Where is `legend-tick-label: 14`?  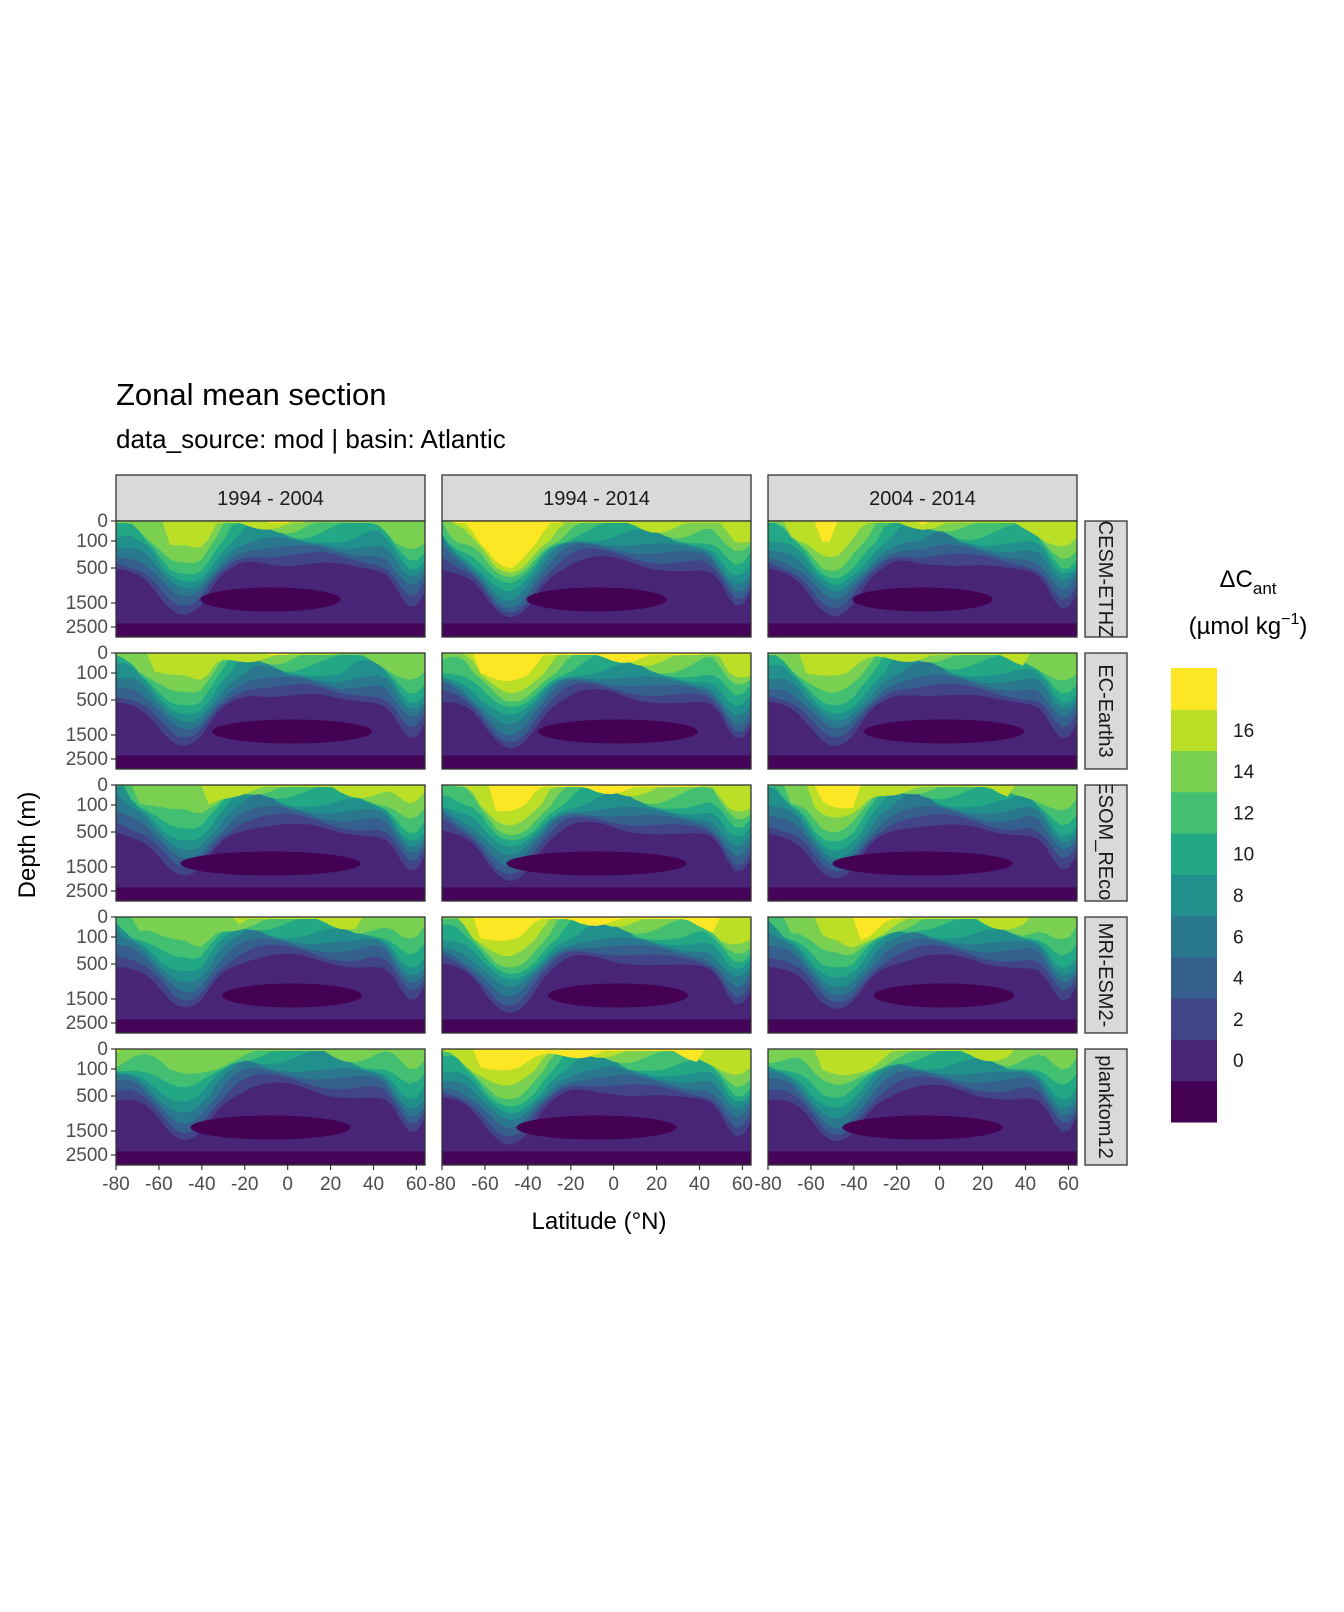 legend-tick-label: 14 is located at coordinates (1244, 772).